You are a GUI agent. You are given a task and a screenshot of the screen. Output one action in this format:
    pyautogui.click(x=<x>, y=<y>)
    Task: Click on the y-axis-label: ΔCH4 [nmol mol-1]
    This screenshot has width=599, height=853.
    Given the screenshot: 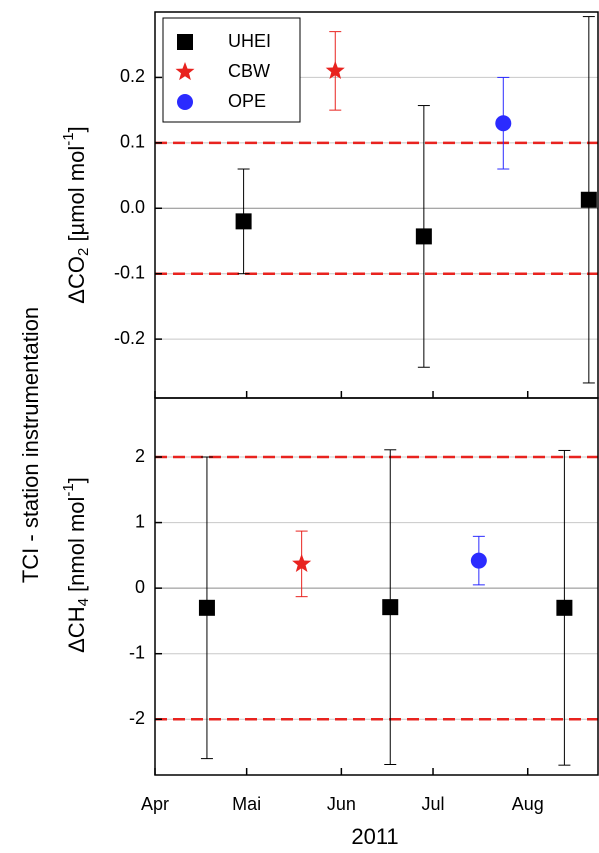 What is the action you would take?
    pyautogui.click(x=76, y=565)
    